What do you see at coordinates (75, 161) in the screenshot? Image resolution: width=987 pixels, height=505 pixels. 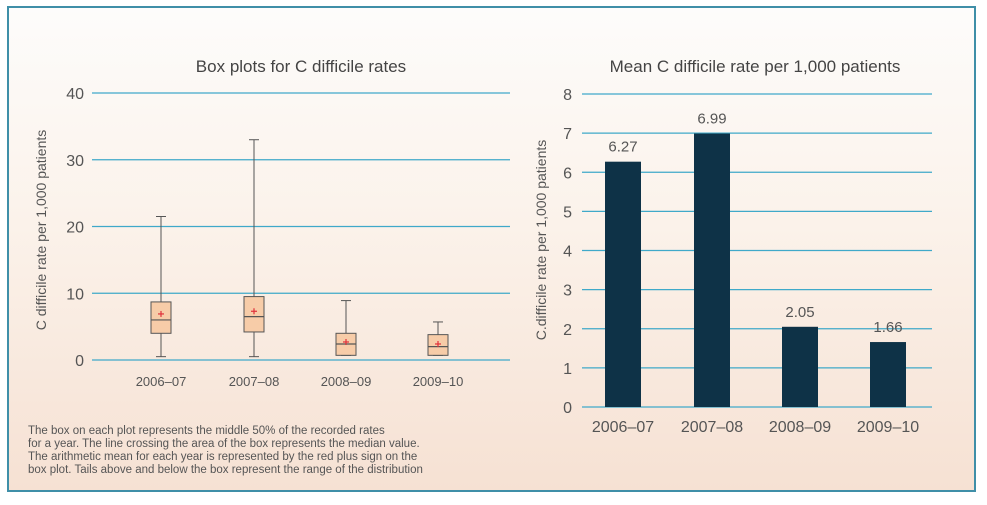 I see `box-plot-y-tick-label: 30` at bounding box center [75, 161].